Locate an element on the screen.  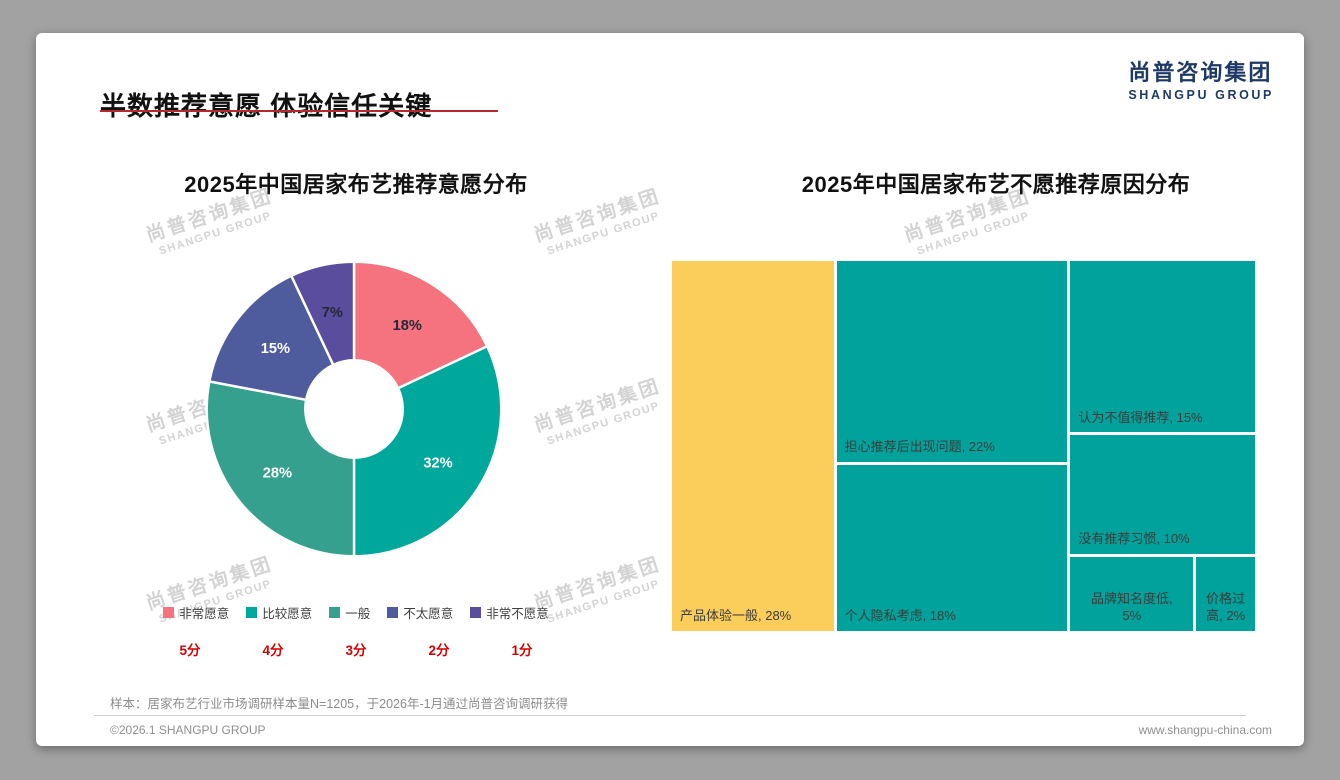
title-underline is located at coordinates (299, 111).